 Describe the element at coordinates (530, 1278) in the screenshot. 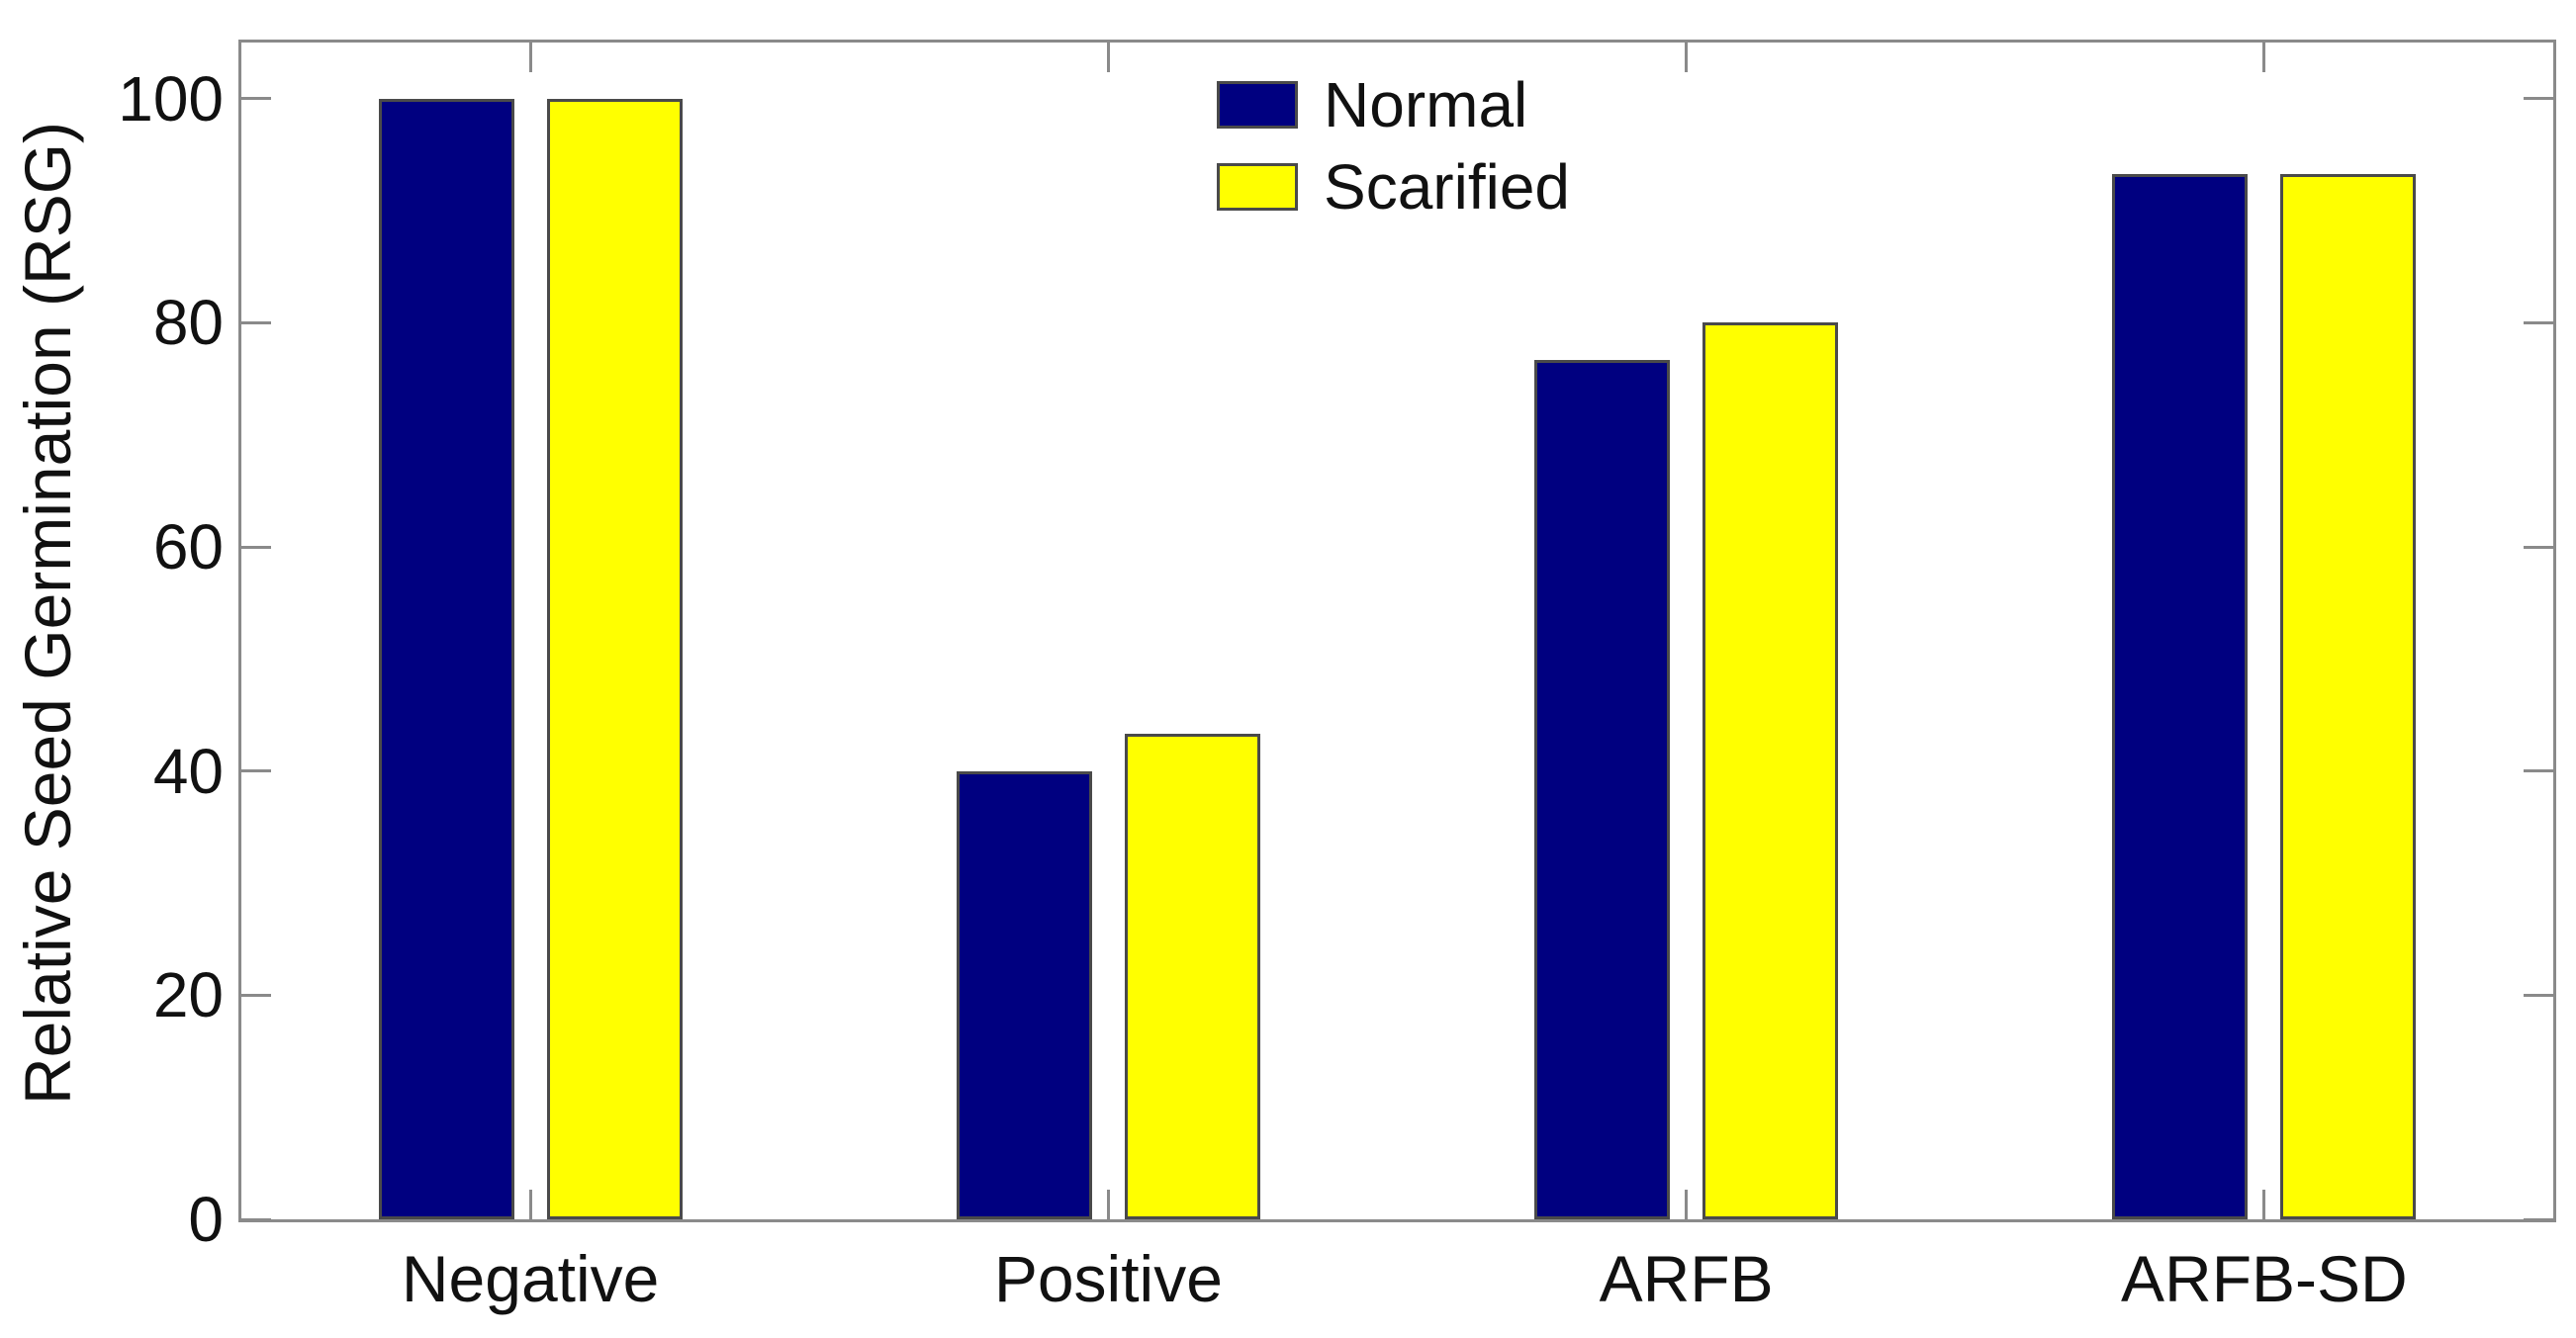

I see `x-category-label: Negative` at that location.